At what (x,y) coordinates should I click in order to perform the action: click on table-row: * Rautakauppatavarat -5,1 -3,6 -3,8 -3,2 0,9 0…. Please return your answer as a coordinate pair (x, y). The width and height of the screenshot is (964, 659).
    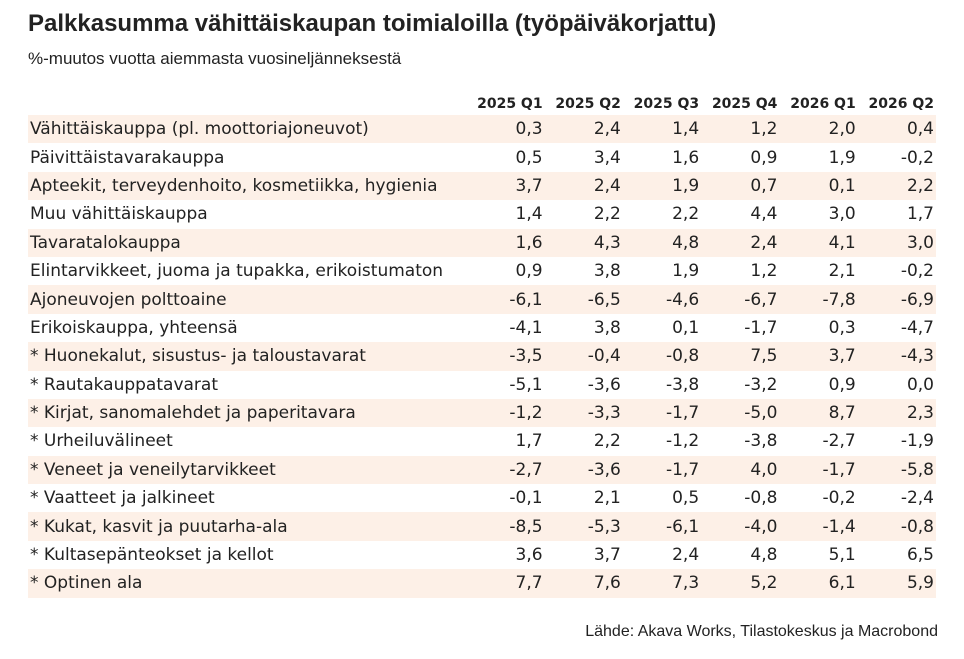
    Looking at the image, I should click on (482, 385).